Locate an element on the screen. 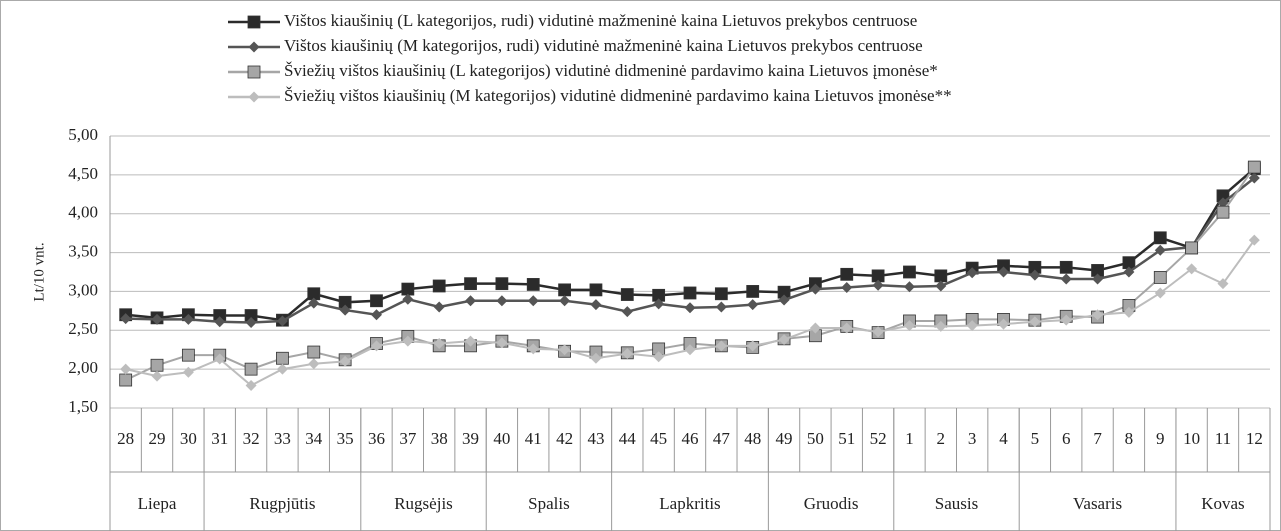  y-axis-label: Lt/10 vnt. is located at coordinates (39, 271).